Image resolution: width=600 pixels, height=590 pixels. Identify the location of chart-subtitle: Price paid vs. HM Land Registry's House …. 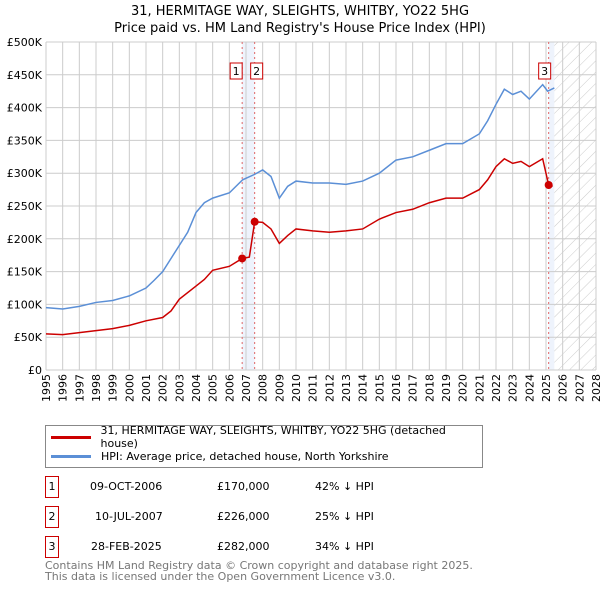
(300, 28).